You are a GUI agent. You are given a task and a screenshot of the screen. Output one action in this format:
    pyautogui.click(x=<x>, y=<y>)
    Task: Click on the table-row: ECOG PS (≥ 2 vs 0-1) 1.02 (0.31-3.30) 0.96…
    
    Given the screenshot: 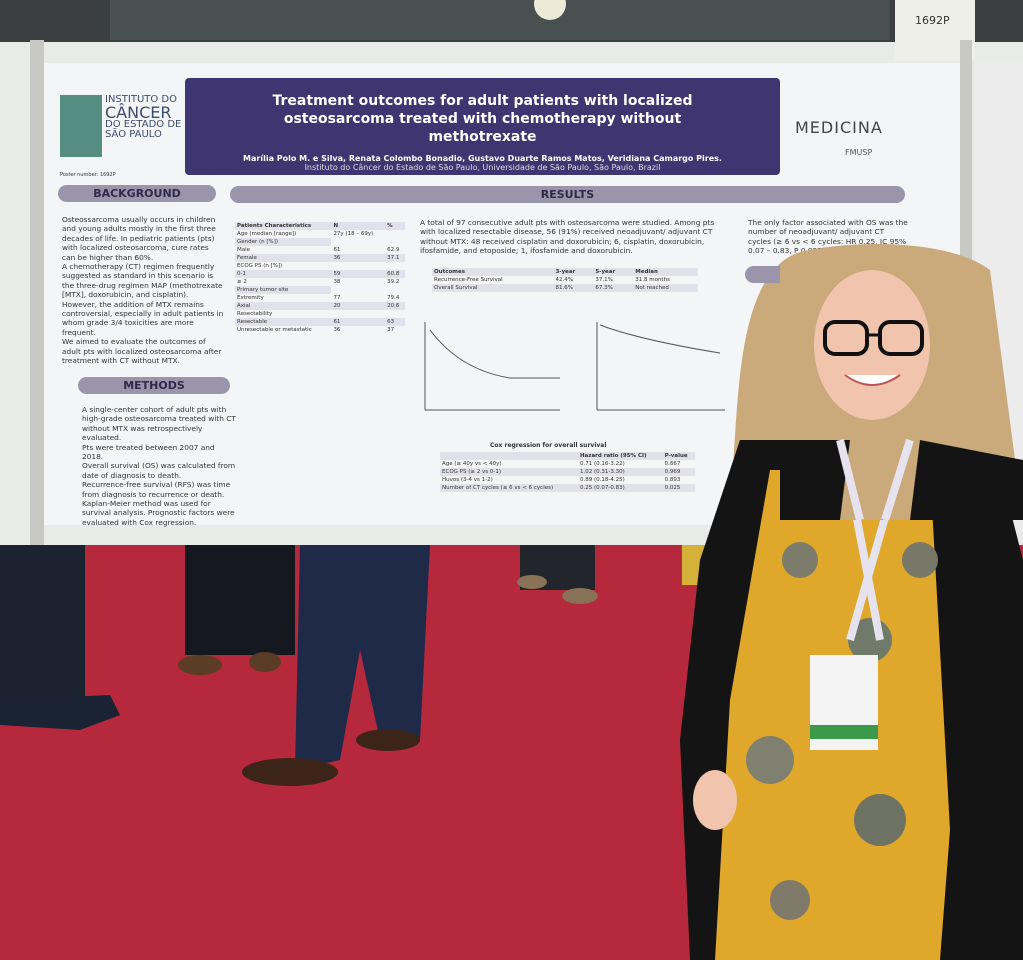 What is the action you would take?
    pyautogui.click(x=567, y=472)
    